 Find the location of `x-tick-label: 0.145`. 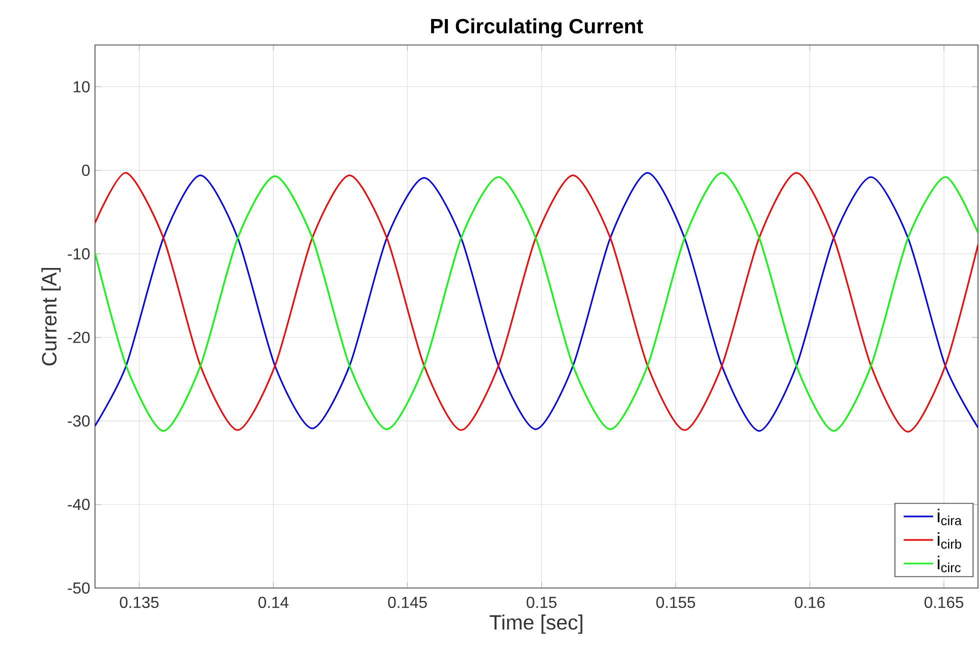

x-tick-label: 0.145 is located at coordinates (407, 602).